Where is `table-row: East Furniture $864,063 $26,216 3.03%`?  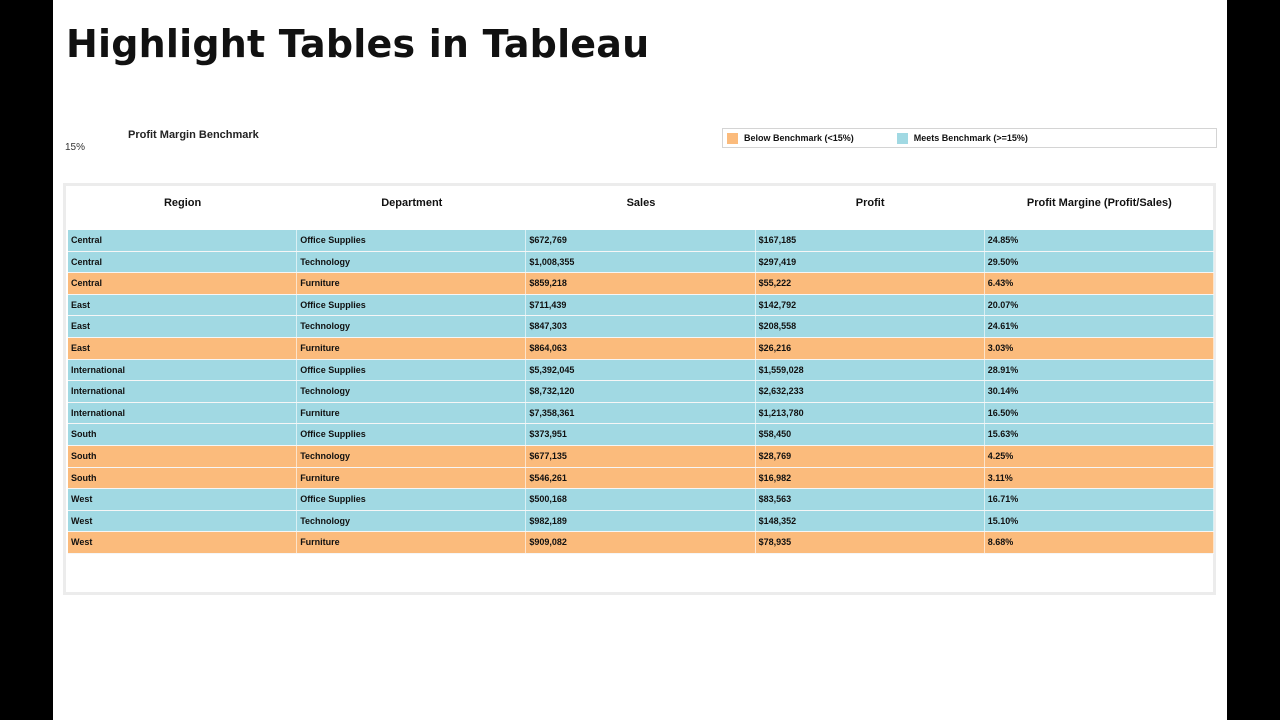
table-row: East Furniture $864,063 $26,216 3.03% is located at coordinates (641, 348).